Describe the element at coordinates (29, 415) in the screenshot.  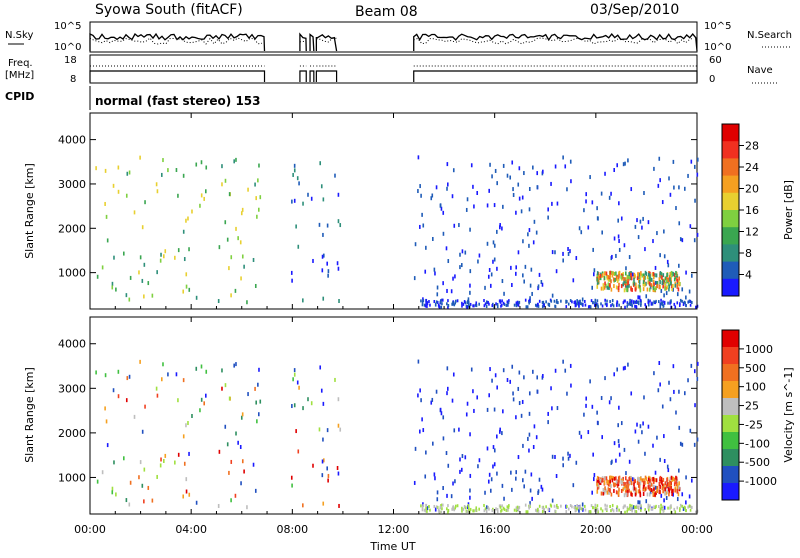
I see `velocity-ylabel: Slant Range [km]` at that location.